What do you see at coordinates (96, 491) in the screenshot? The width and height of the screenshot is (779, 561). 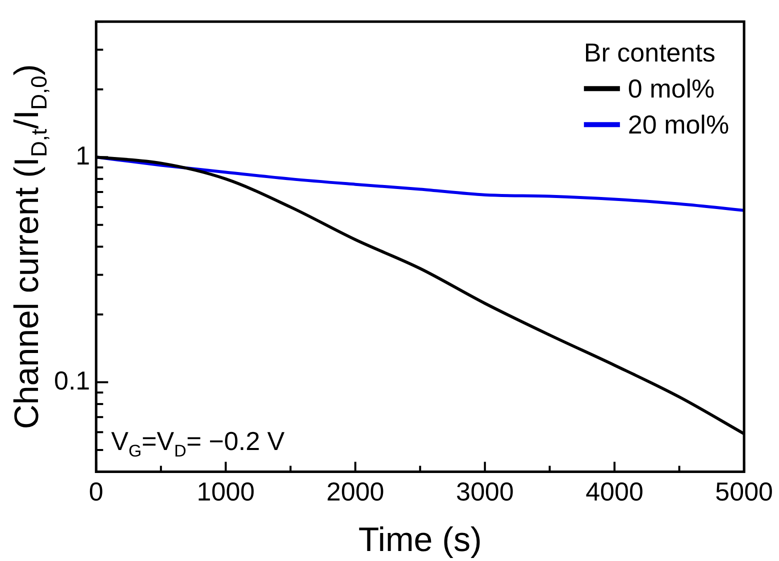 I see `x-tick-label: 0` at bounding box center [96, 491].